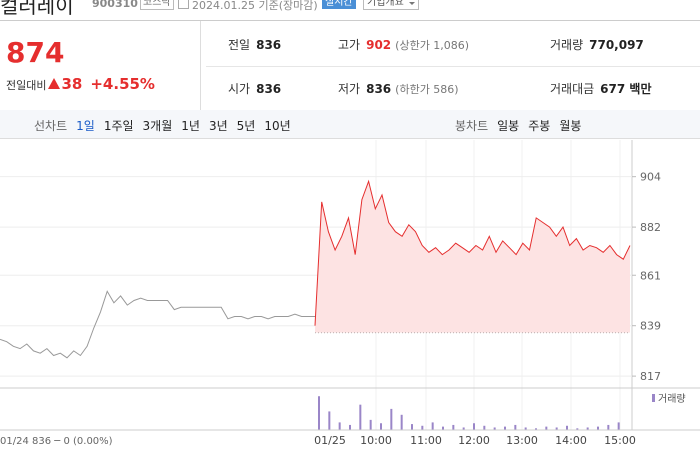 The width and height of the screenshot is (700, 450). Describe the element at coordinates (522, 125) in the screenshot. I see `candle-tabs: 봉차트 일봉 주봉 월봉` at that location.